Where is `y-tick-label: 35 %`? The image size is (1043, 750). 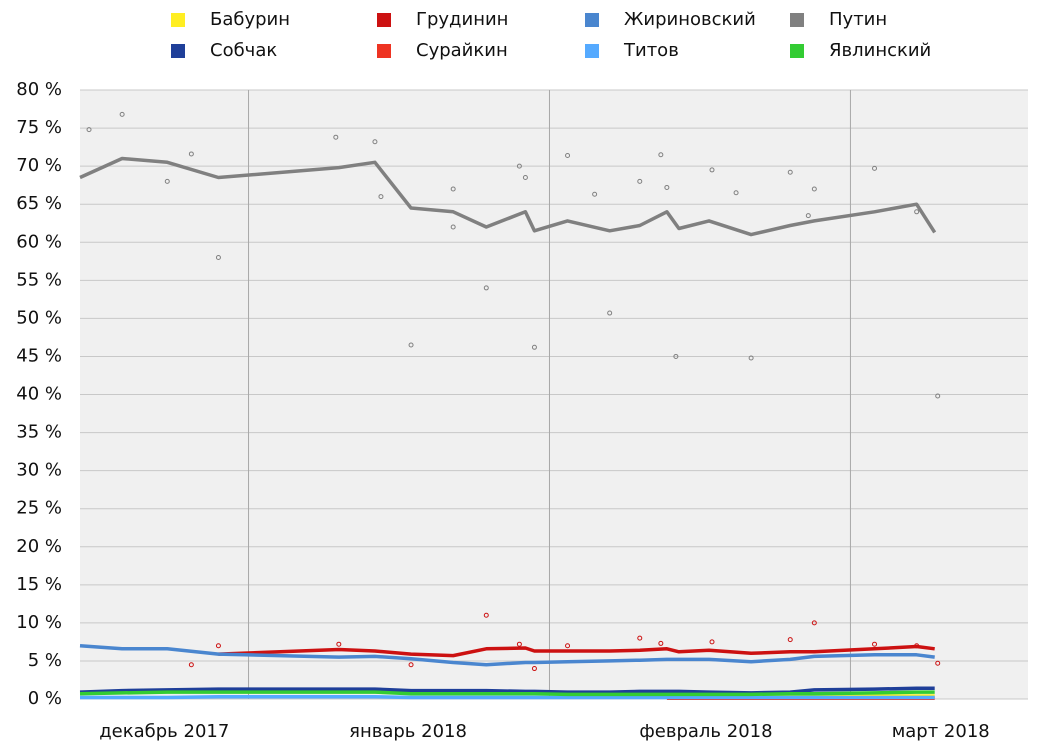
y-tick-label: 35 % is located at coordinates (39, 432).